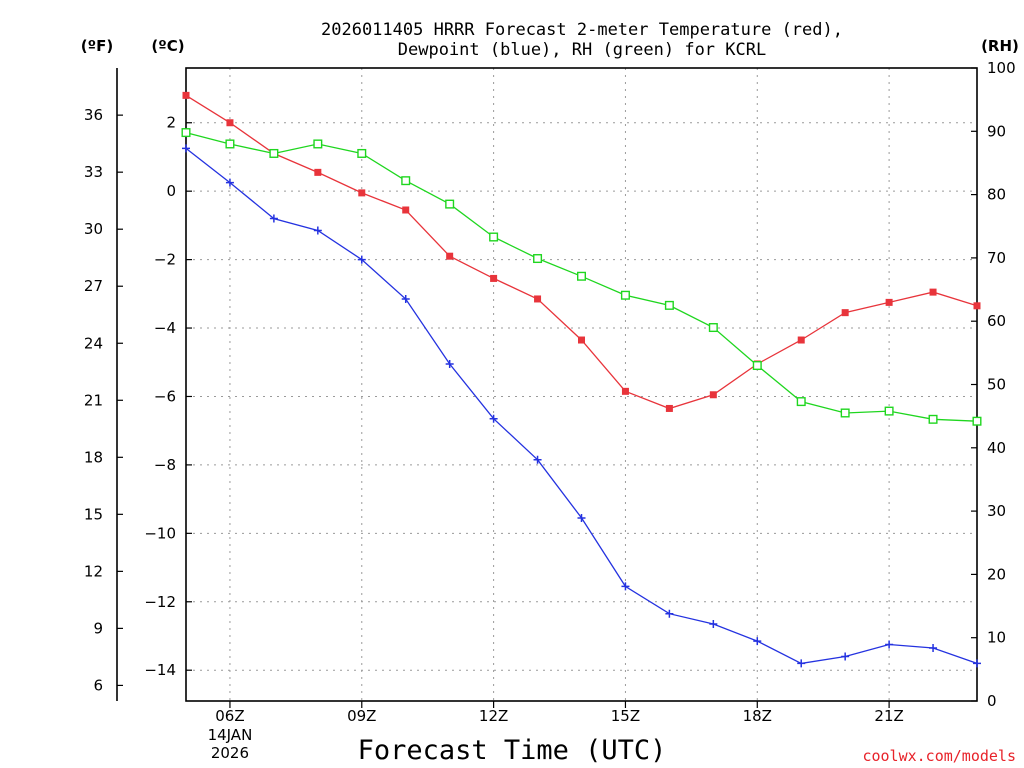  What do you see at coordinates (165, 396) in the screenshot?
I see `celsius-tick-label: −6` at bounding box center [165, 396].